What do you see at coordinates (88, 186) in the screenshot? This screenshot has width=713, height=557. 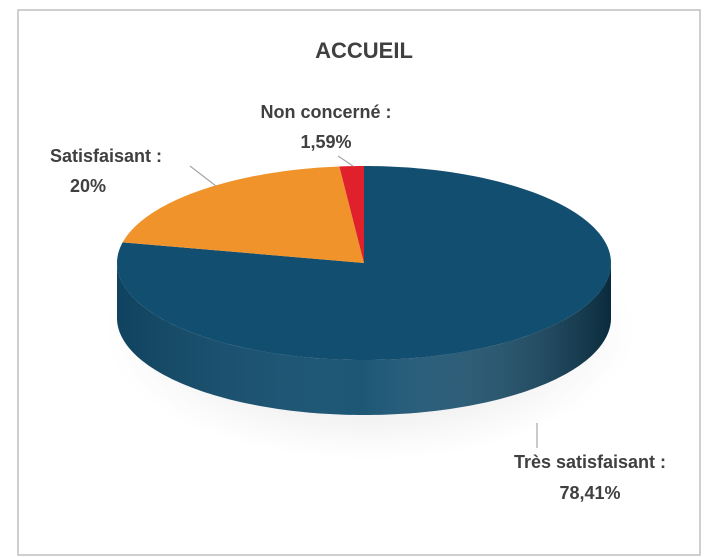 I see `slice-value-label: 20%` at bounding box center [88, 186].